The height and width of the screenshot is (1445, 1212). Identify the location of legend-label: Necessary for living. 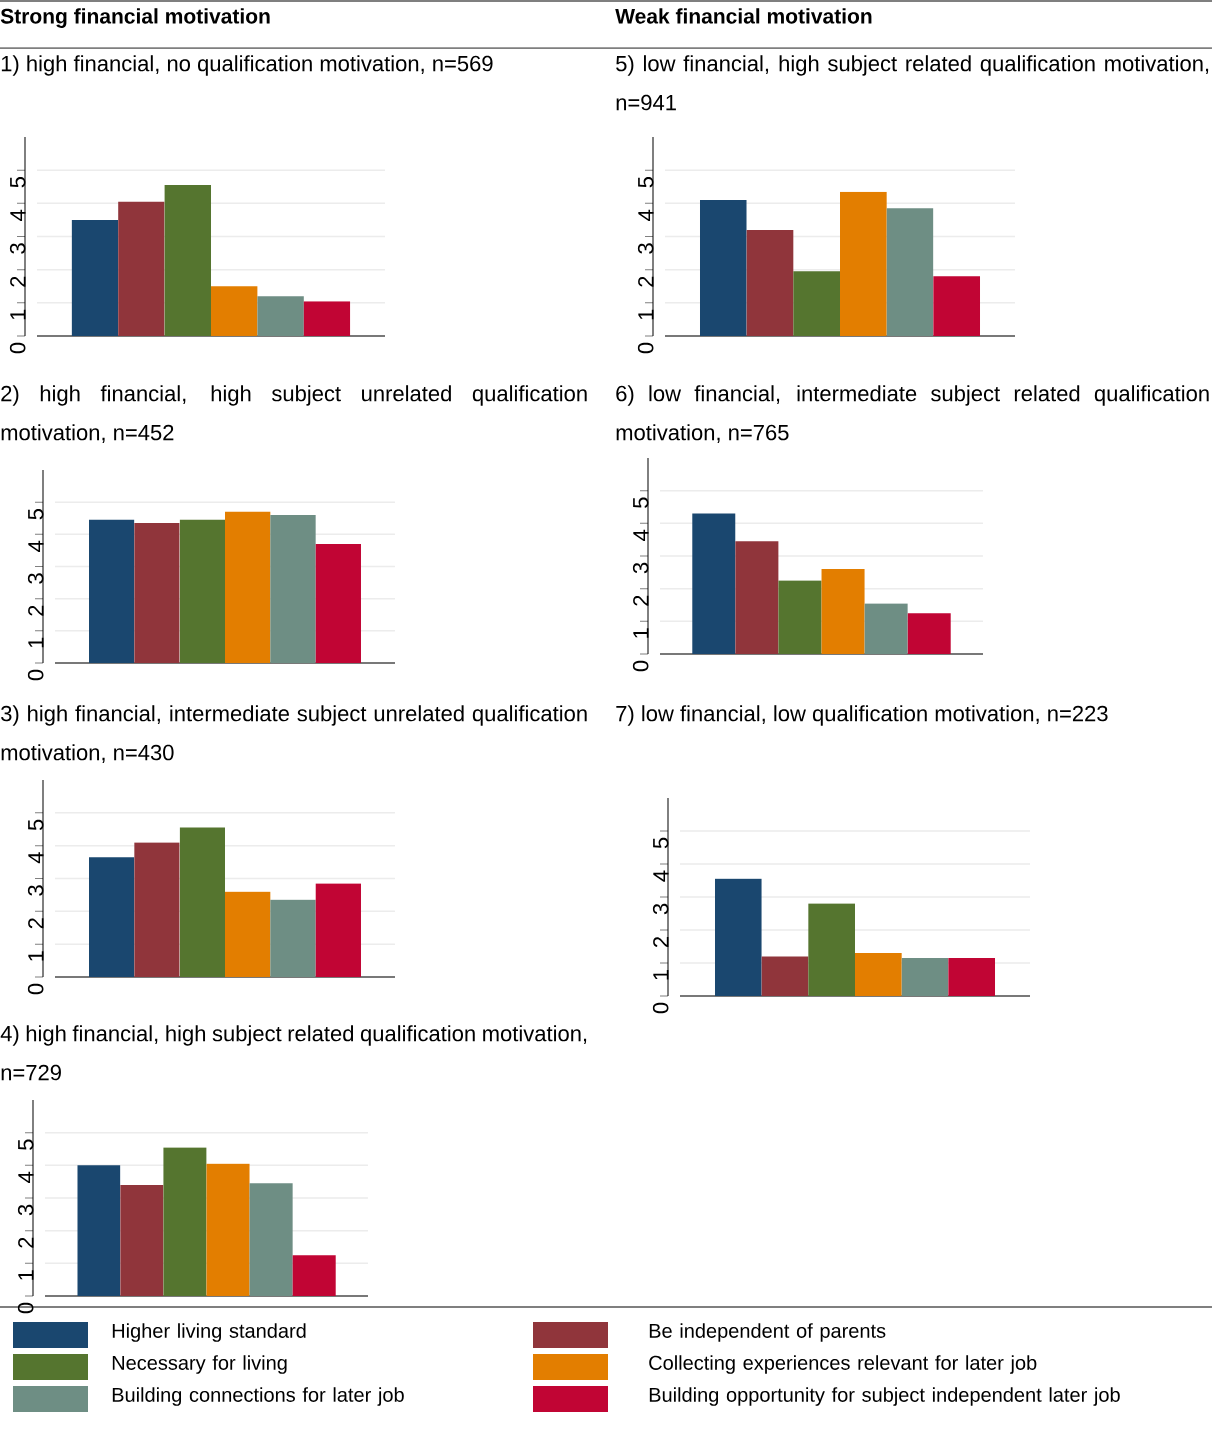
(199, 1364).